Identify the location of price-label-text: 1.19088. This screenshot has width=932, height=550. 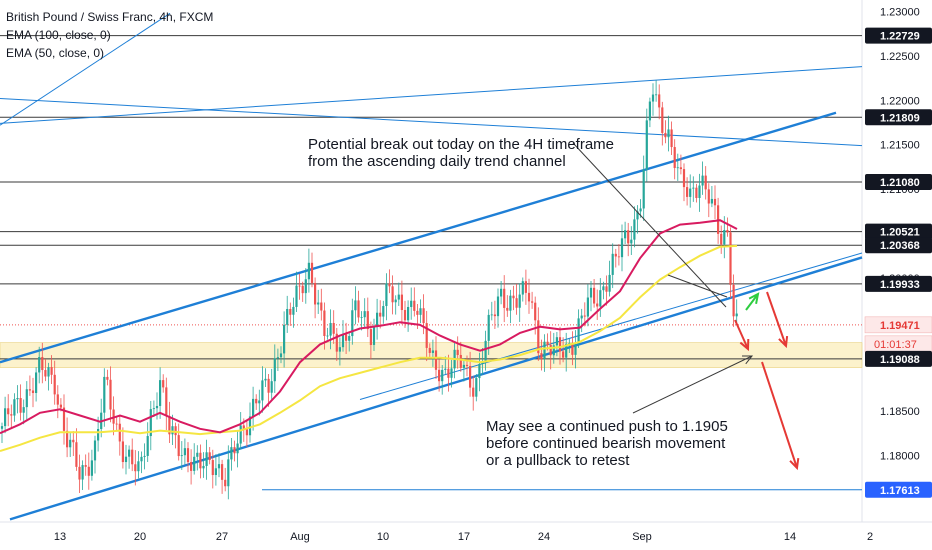
(900, 360).